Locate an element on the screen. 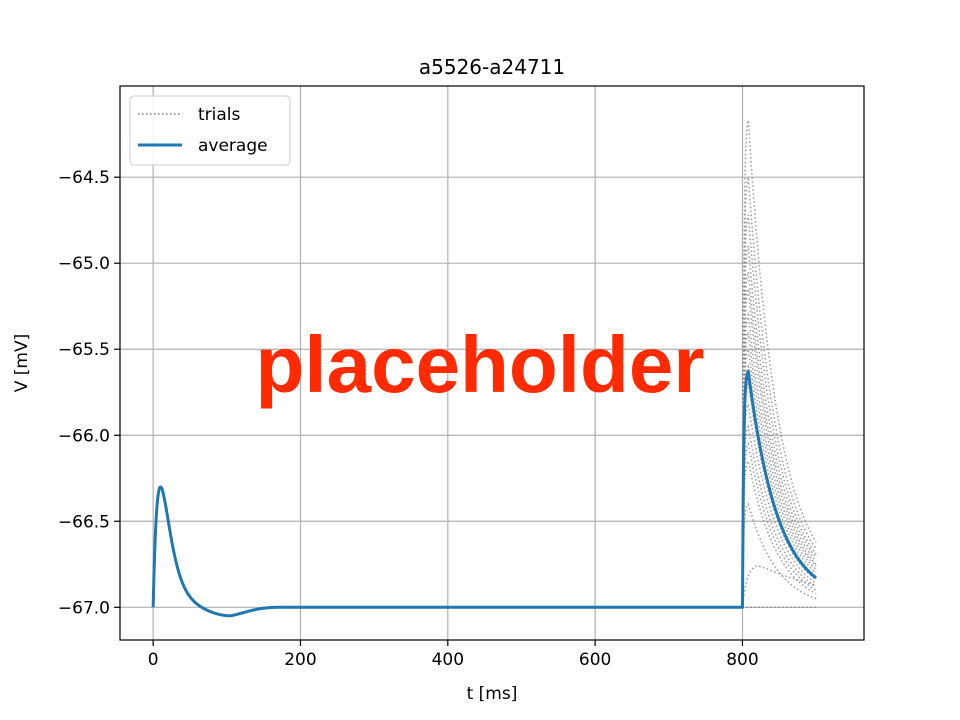  y-tick-label: −66.0 is located at coordinates (84, 436).